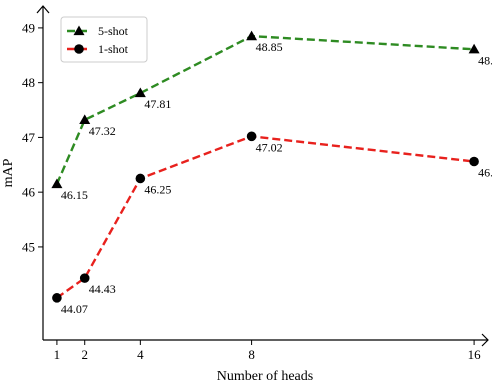  Describe the element at coordinates (102, 131) in the screenshot. I see `data-label: 47.32` at that location.